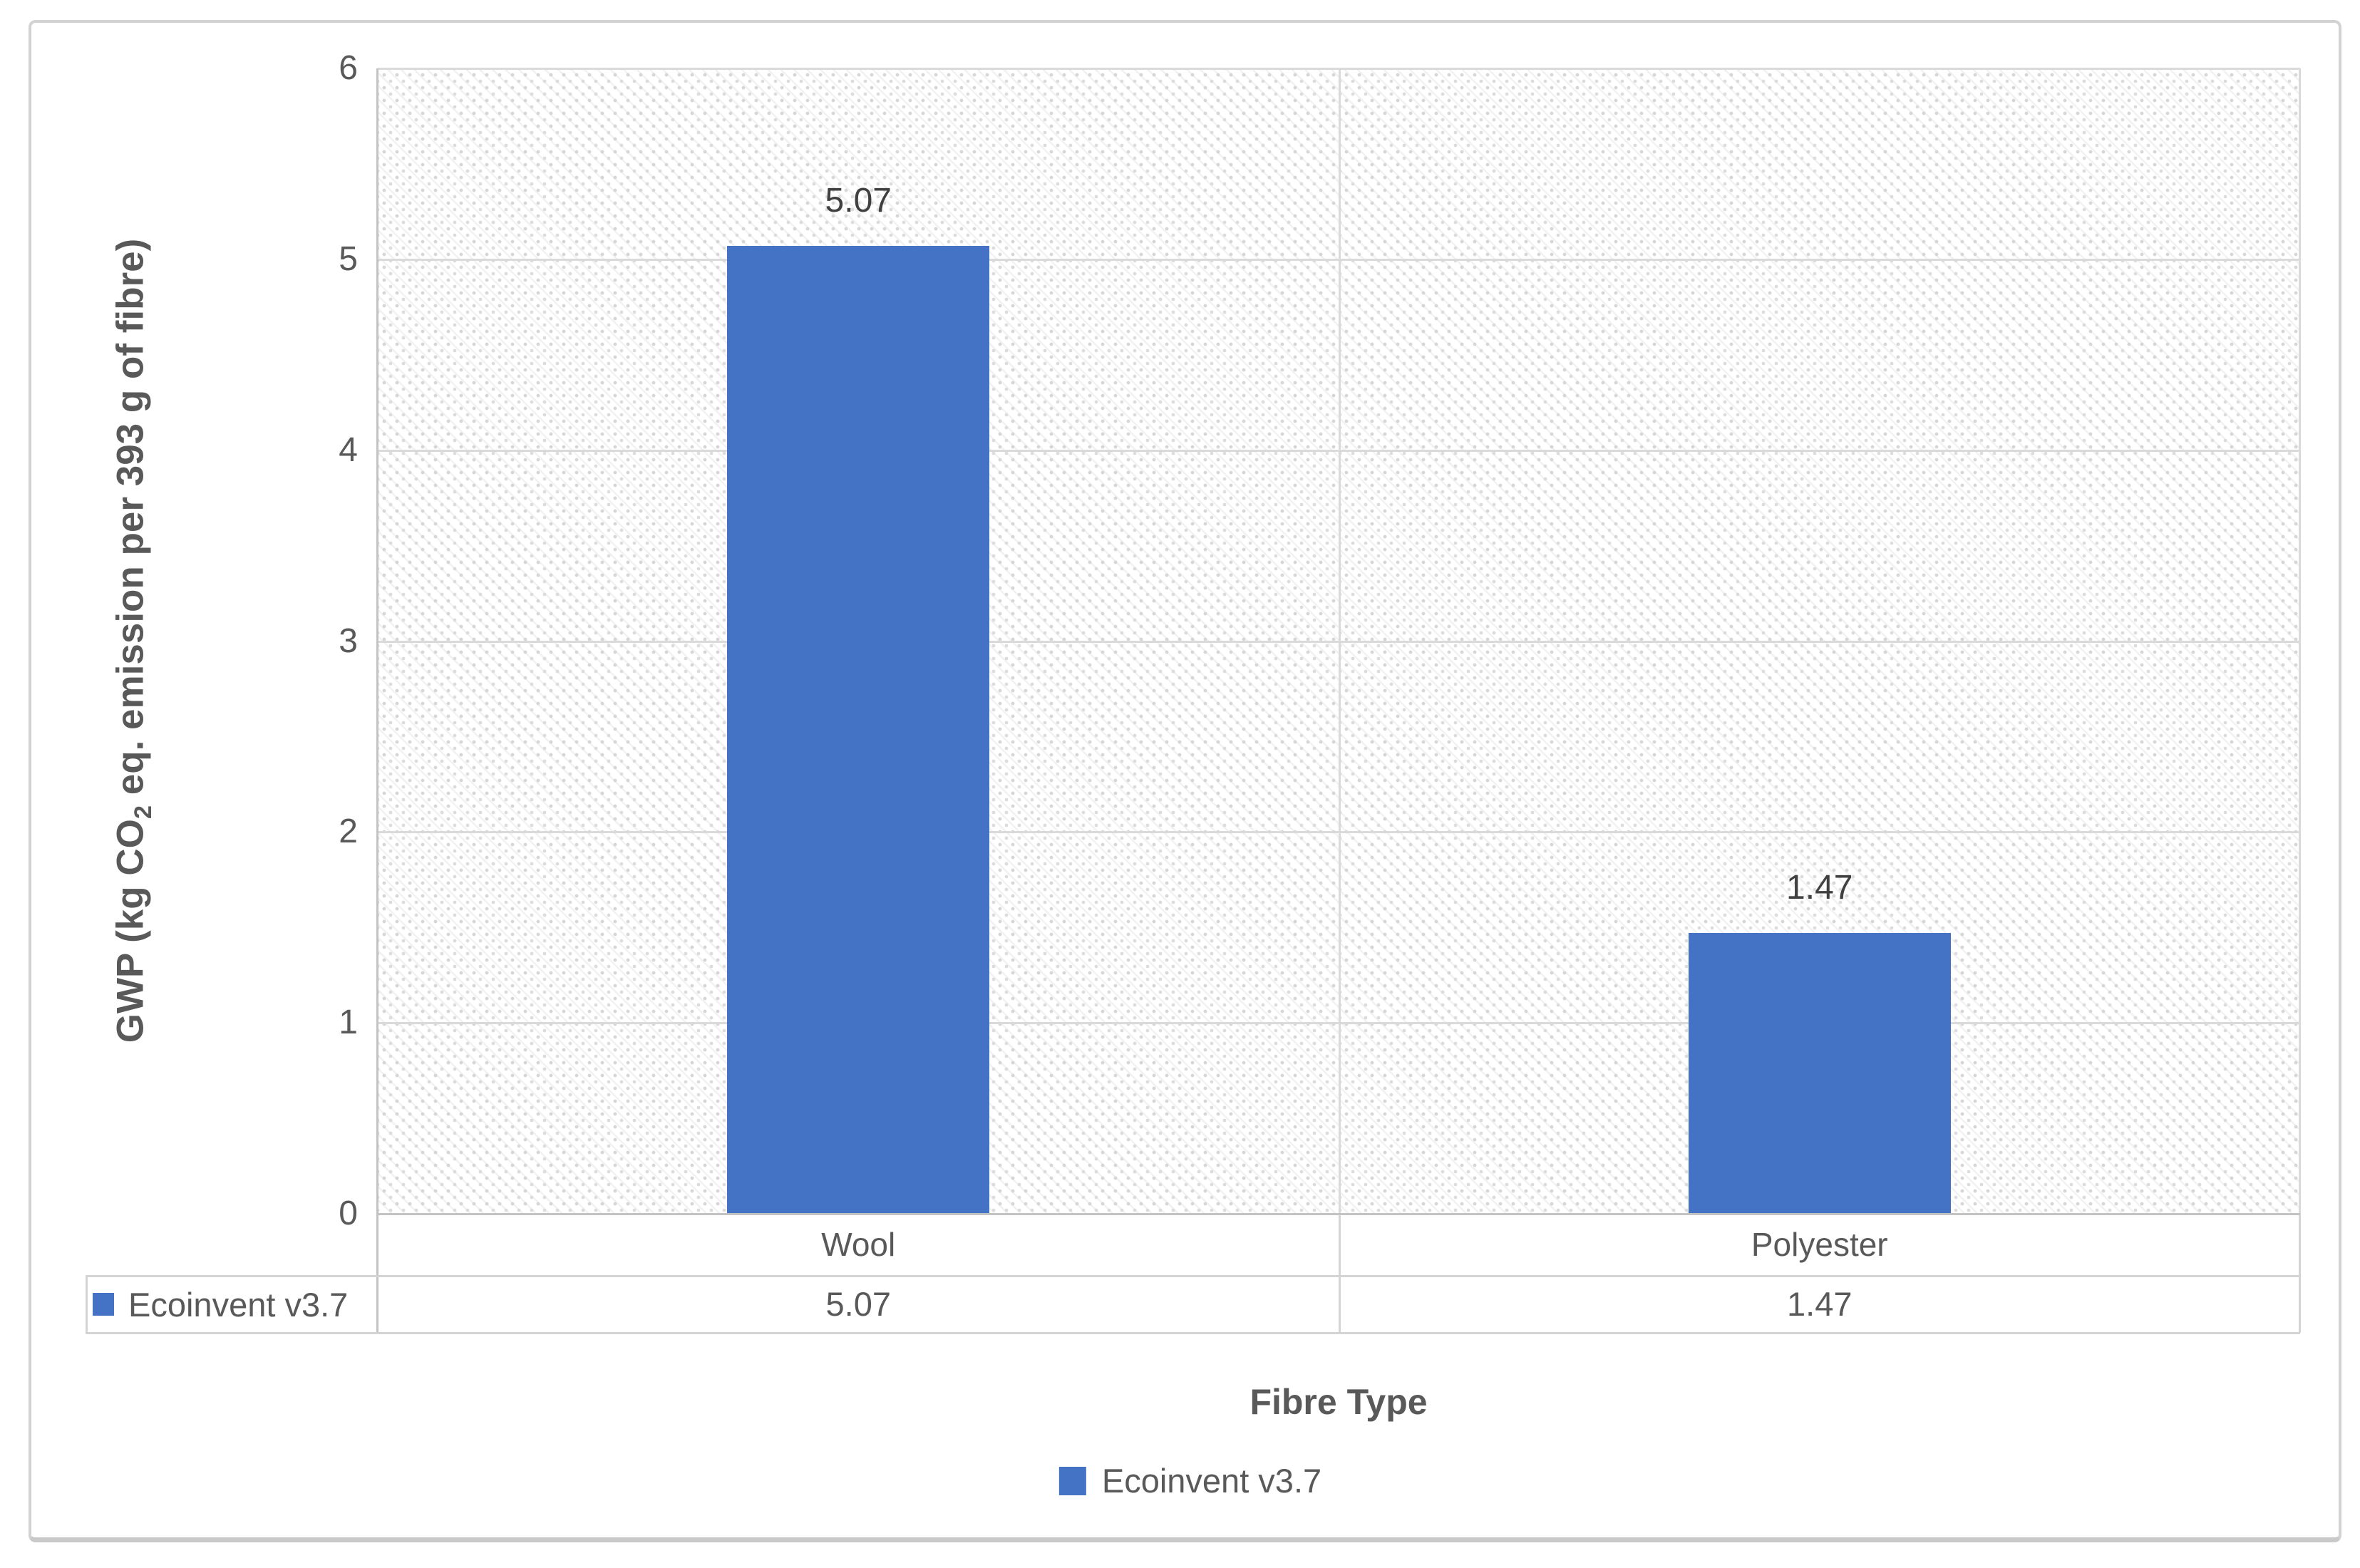 Image resolution: width=2360 pixels, height=1568 pixels. Describe the element at coordinates (130, 521) in the screenshot. I see `y-axis-title-post: eq. emission per 393 g of fibre)` at that location.